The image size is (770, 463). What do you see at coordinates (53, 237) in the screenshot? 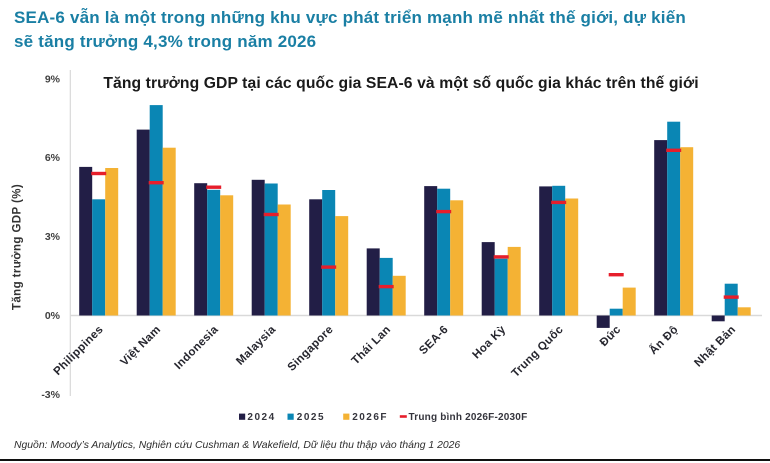
I see `svg-text: 3%` at bounding box center [53, 237].